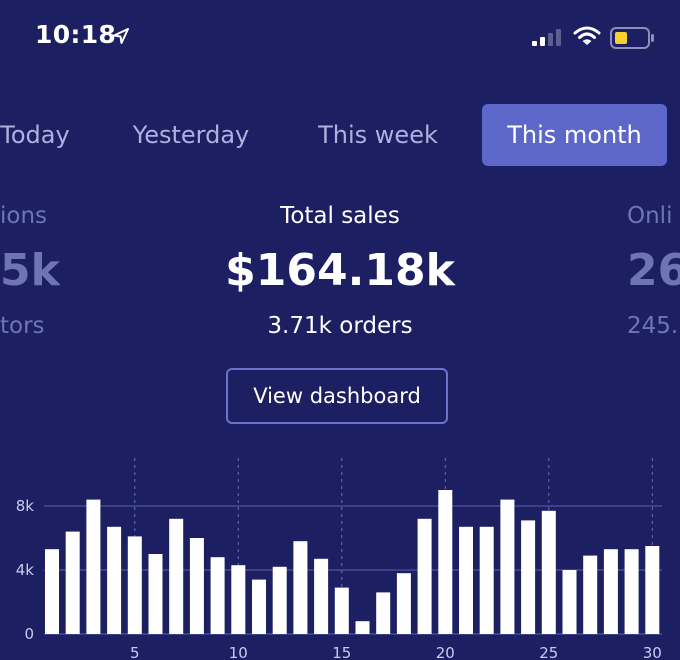 Image resolution: width=680 pixels, height=660 pixels. Describe the element at coordinates (35, 135) in the screenshot. I see `tab-today: Today` at that location.